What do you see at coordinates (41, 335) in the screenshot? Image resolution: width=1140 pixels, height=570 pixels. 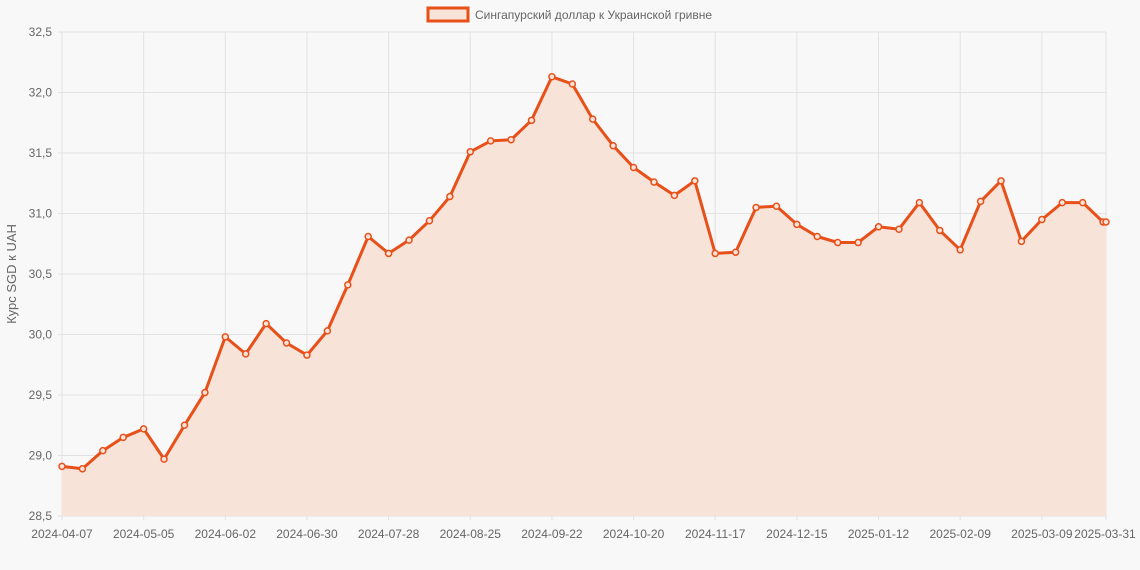 I see `y-tick-label: 30,0` at bounding box center [41, 335].